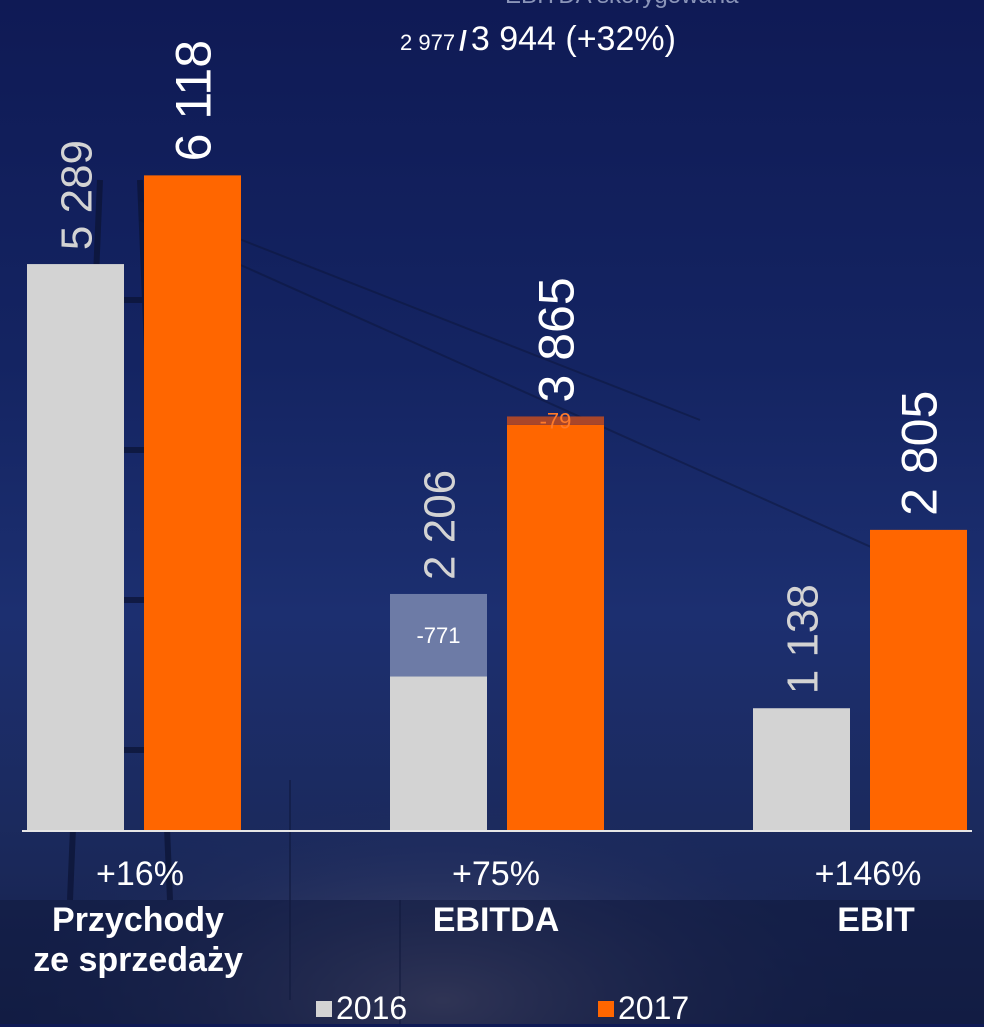 Image resolution: width=984 pixels, height=1027 pixels. I want to click on adjustment-bar-ebitda-2017, so click(555, 420).